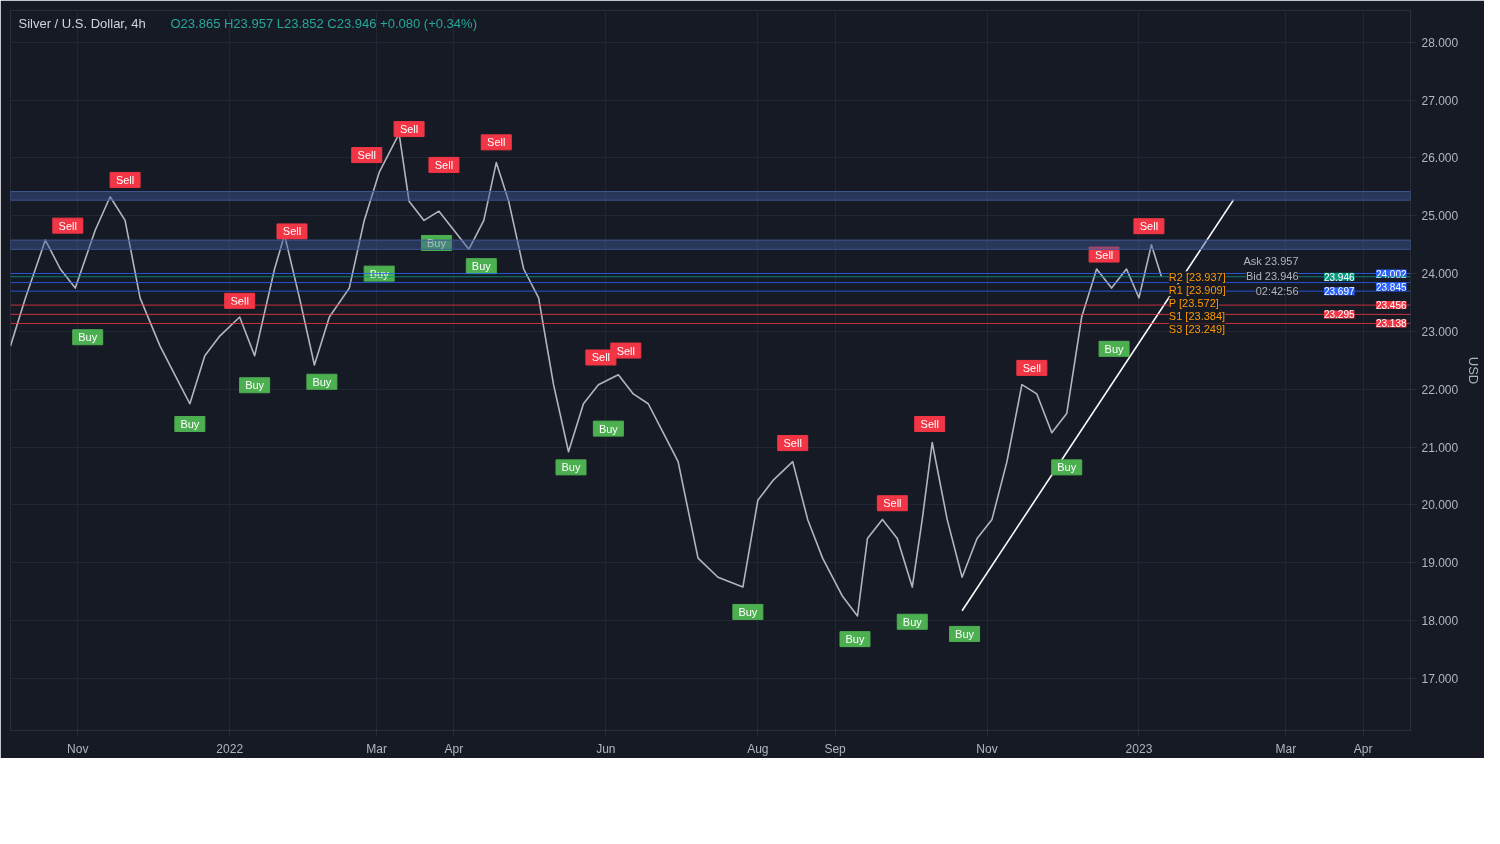 This screenshot has width=1500, height=844. I want to click on ref-line-label: 23.697, so click(1339, 292).